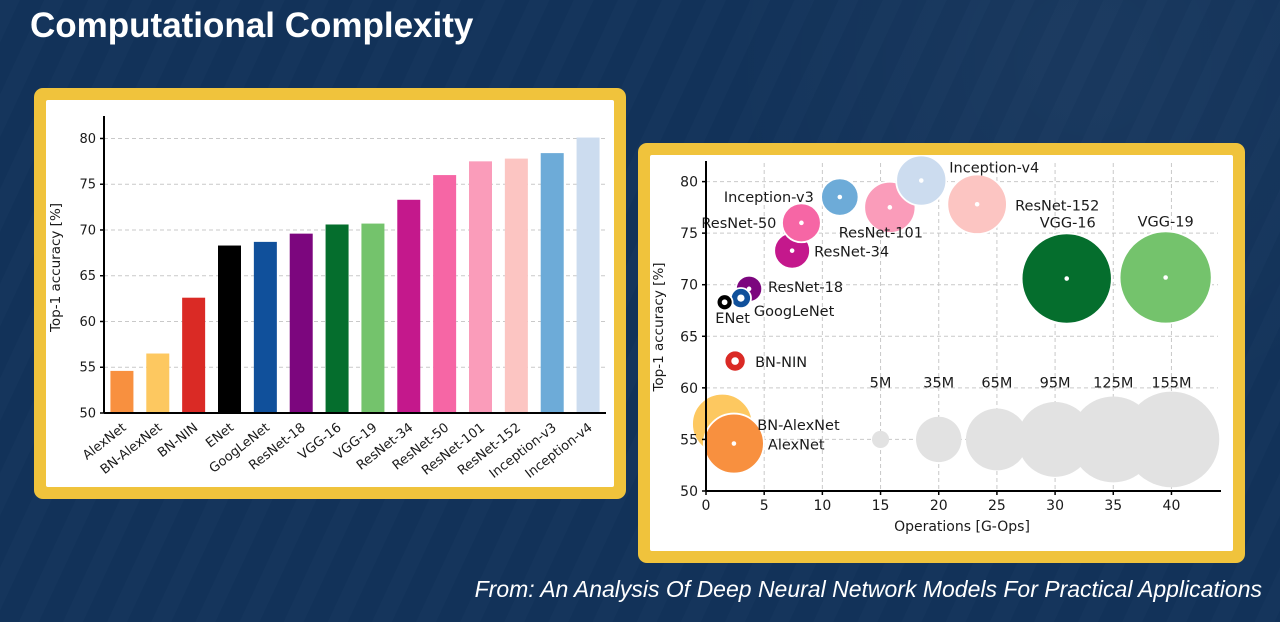  What do you see at coordinates (1171, 383) in the screenshot?
I see `size-legend-label: 155M` at bounding box center [1171, 383].